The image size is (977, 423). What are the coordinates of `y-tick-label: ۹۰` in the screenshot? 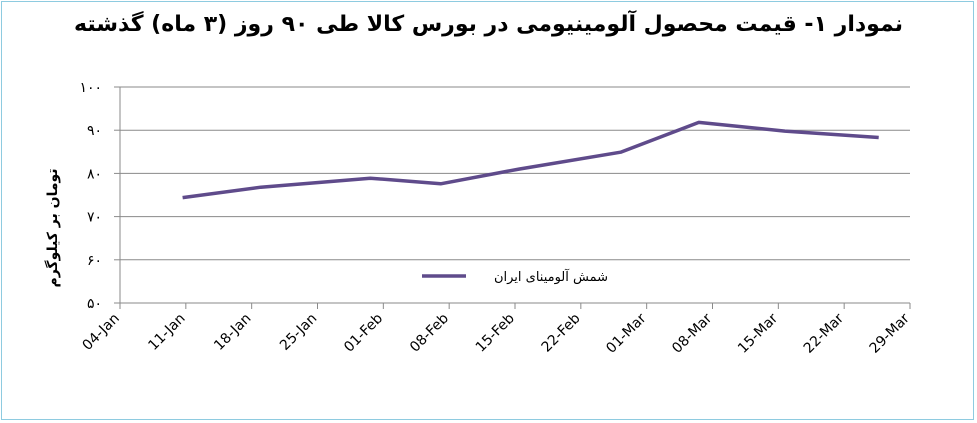 It's located at (94, 131).